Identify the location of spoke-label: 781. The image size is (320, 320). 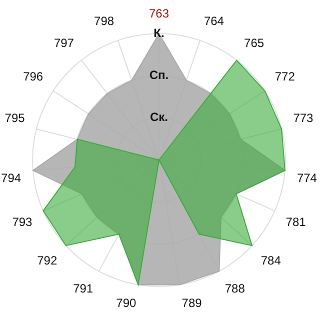
(296, 222).